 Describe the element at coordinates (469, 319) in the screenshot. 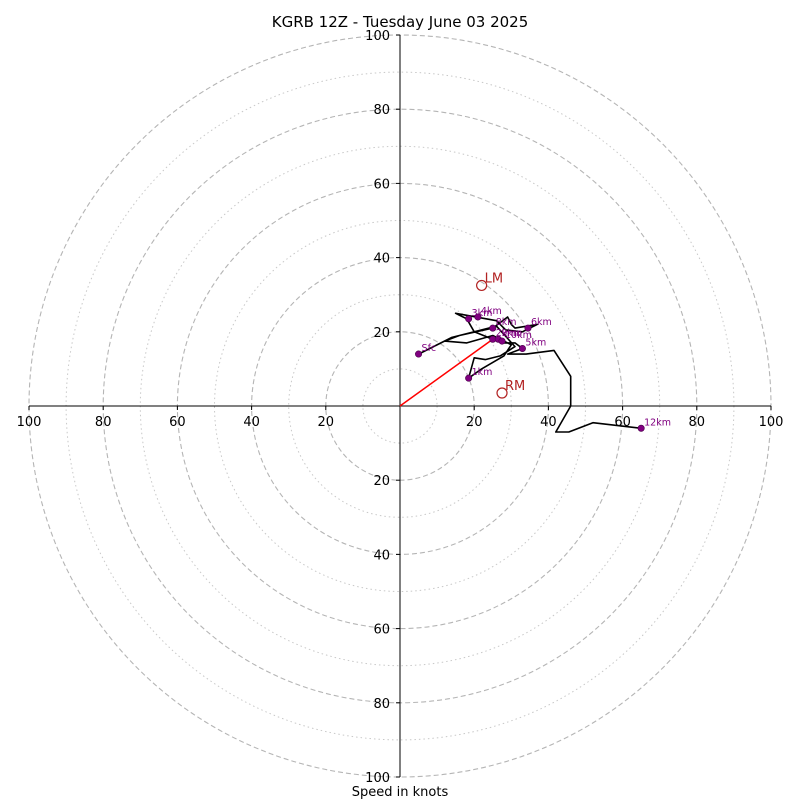

I see `height-marker-3km` at that location.